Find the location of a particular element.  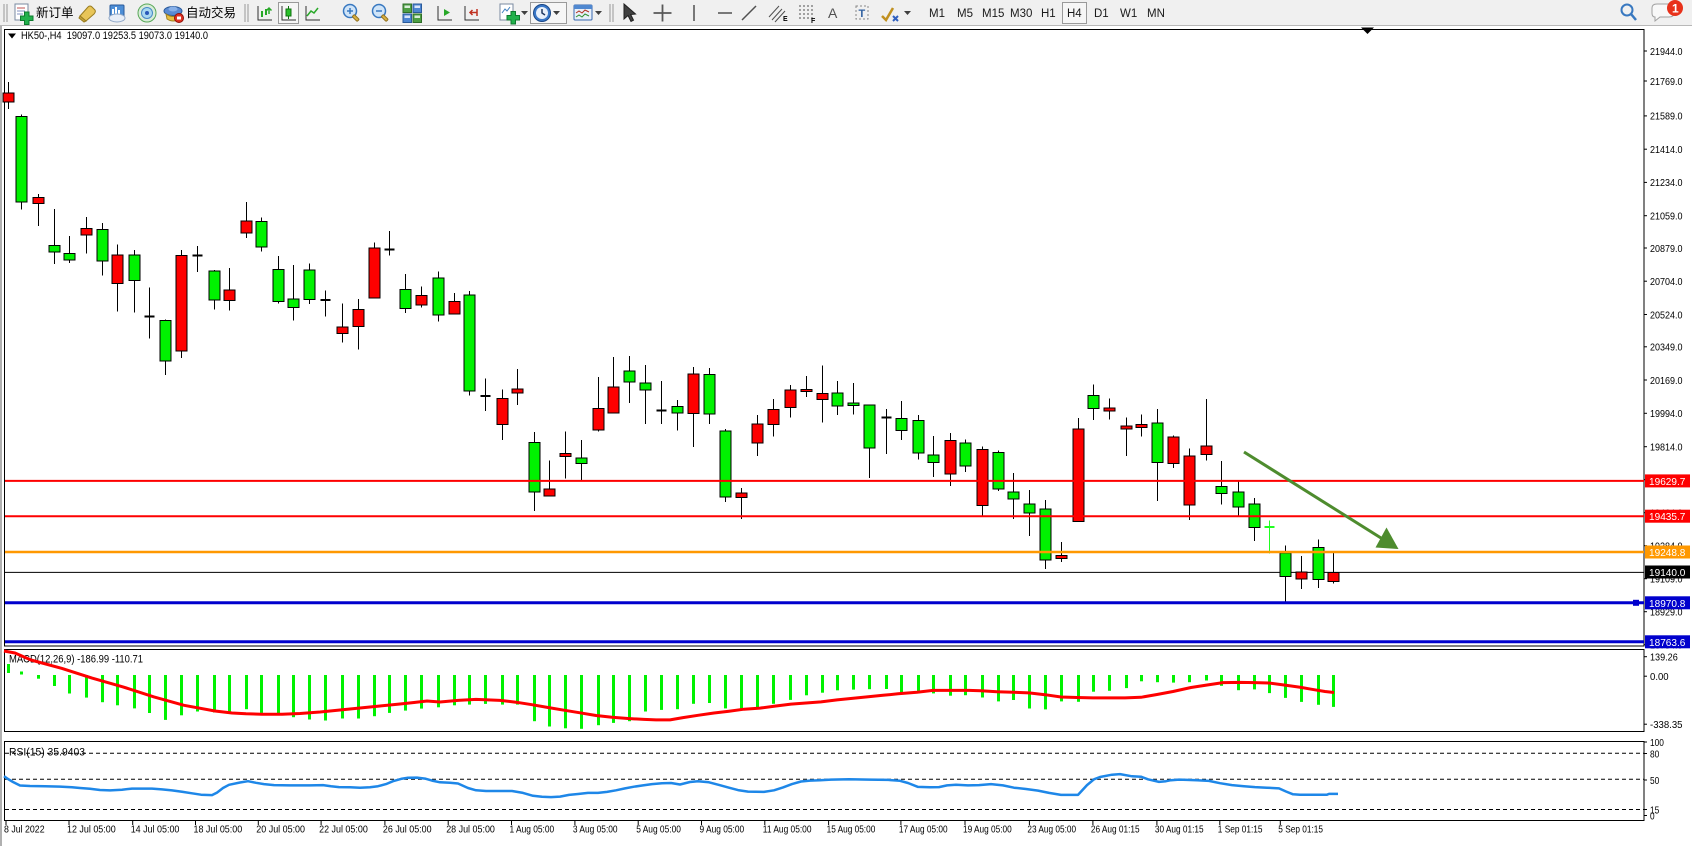

svg-text: 8 Jul 2022 is located at coordinates (24, 830).